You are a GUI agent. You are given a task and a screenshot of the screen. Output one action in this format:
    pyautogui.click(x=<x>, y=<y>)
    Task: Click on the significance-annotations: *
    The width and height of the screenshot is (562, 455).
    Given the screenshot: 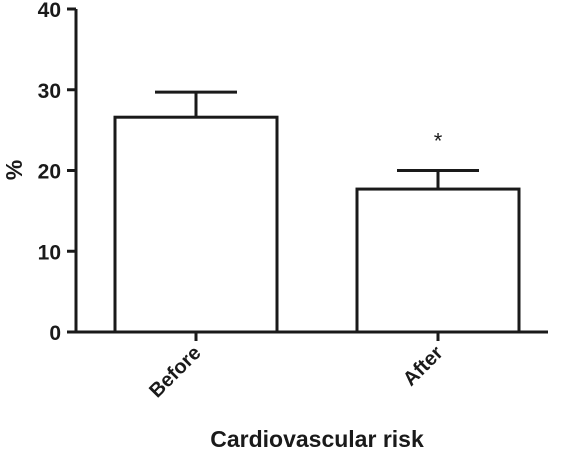 What is the action you would take?
    pyautogui.click(x=438, y=141)
    